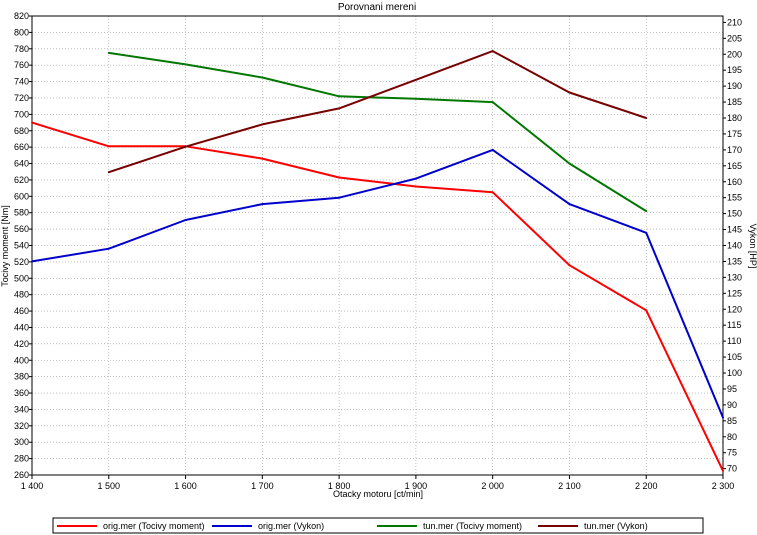 Image resolution: width=757 pixels, height=535 pixels. Describe the element at coordinates (21, 344) in the screenshot. I see `left-y-tick-label: 420` at that location.